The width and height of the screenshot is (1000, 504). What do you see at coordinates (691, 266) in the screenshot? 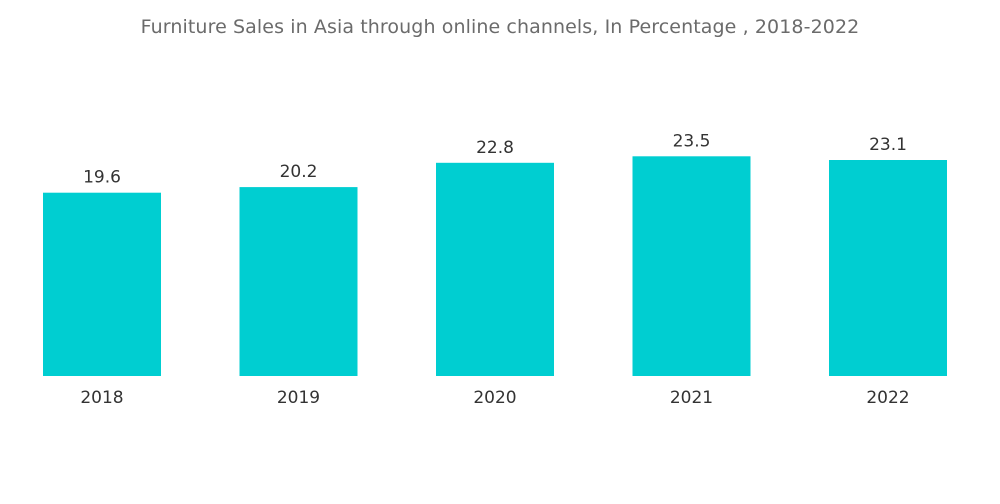
I see `bar-2021` at bounding box center [691, 266].